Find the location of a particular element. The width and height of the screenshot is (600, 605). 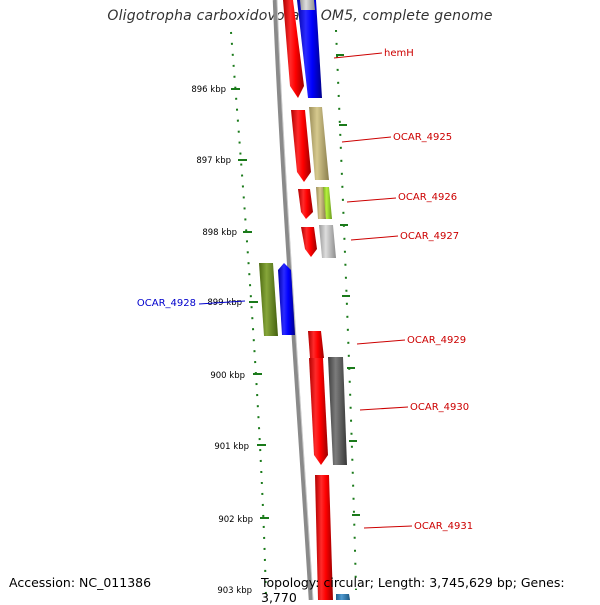

ruler-label-902: 902 kbp is located at coordinates (235, 520).